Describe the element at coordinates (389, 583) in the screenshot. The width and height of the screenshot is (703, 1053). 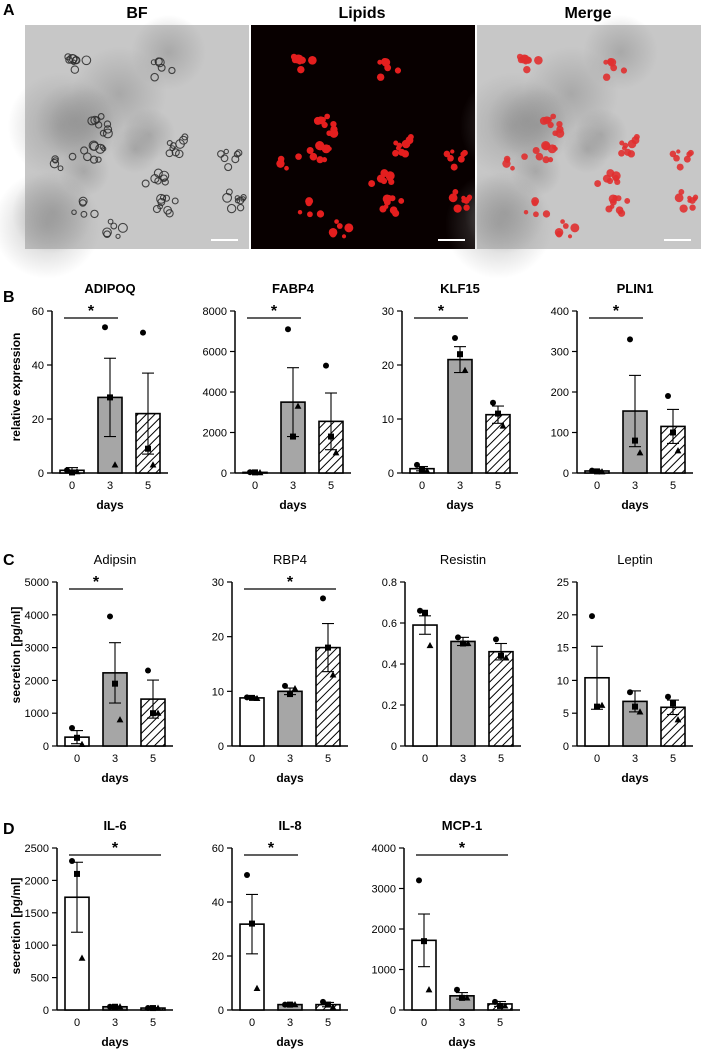
I see `y-tick-label: 0.8` at that location.